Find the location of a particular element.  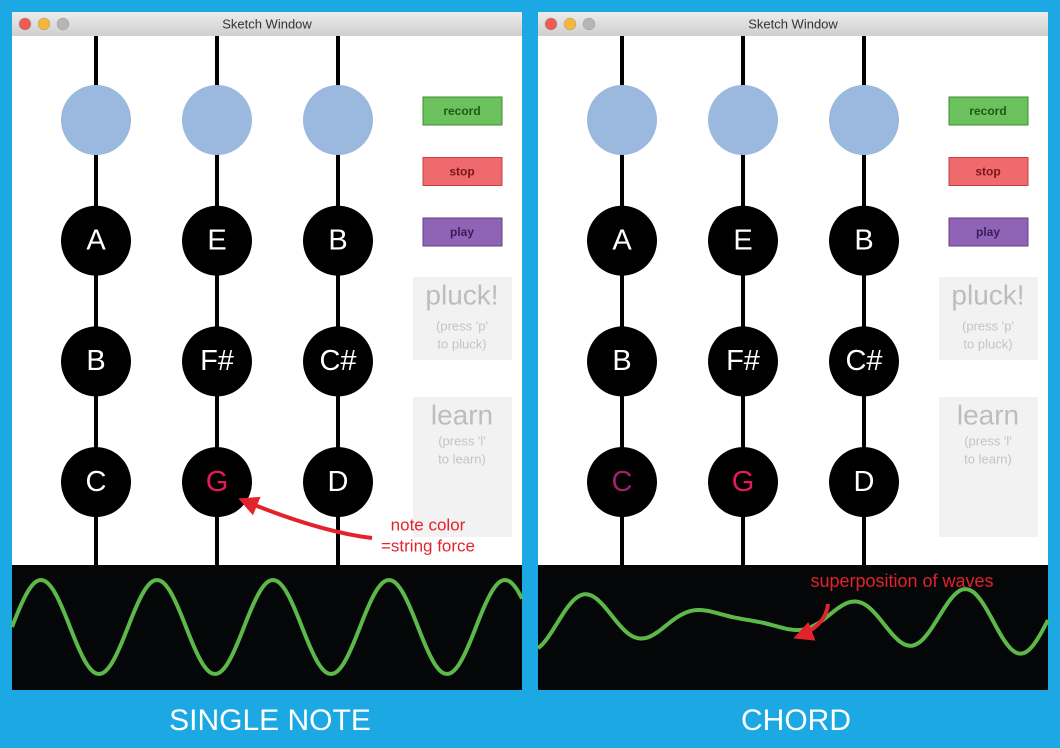

annotation: note color is located at coordinates (428, 524).